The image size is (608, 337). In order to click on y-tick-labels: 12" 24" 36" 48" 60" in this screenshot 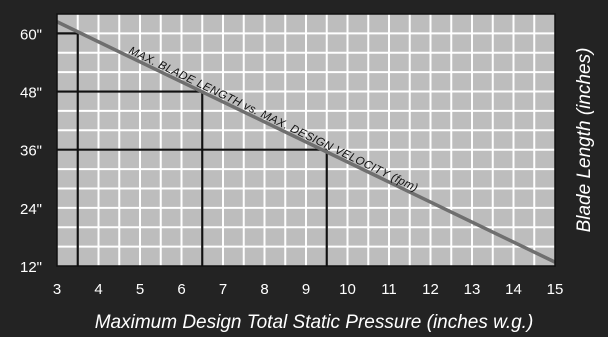, I will do `click(31, 151)`.